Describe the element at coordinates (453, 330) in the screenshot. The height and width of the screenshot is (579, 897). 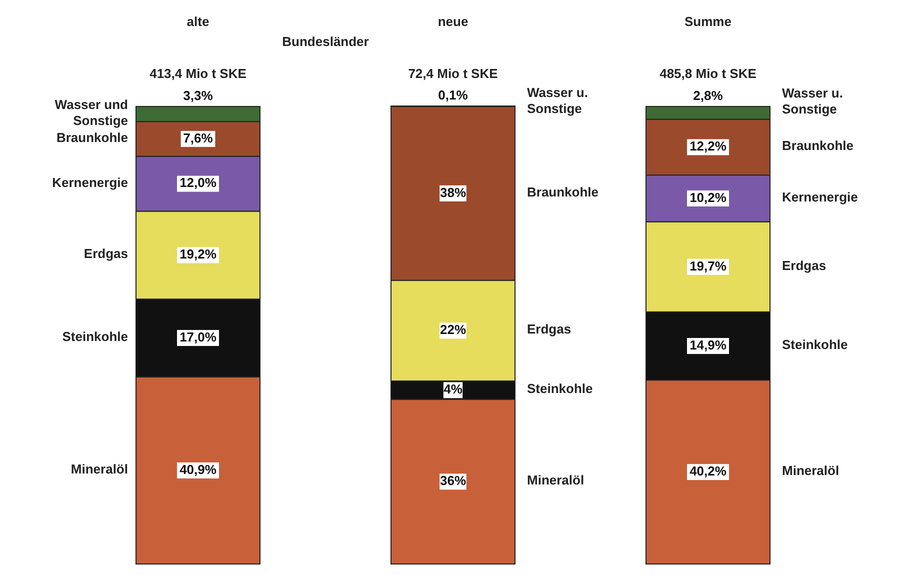
I see `data-label: 22%` at that location.